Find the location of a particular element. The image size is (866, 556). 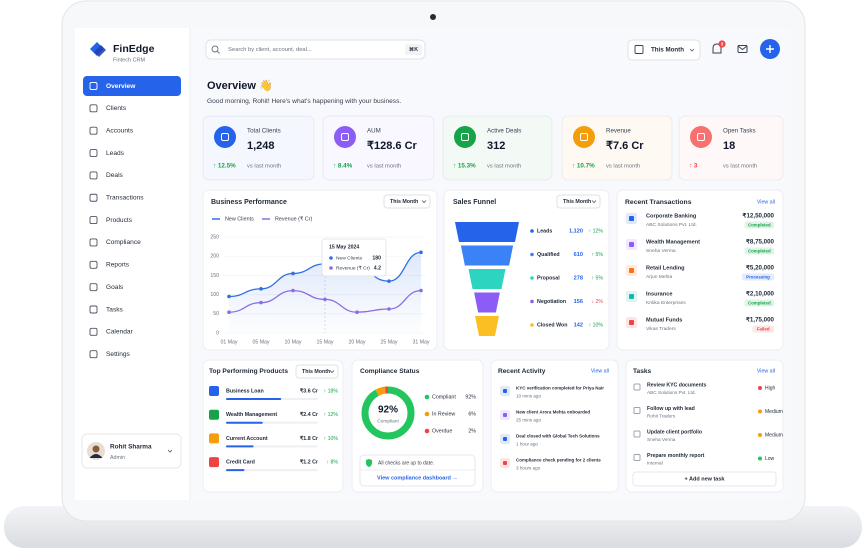

kpi-value: ₹128.6 Cr is located at coordinates (392, 146).